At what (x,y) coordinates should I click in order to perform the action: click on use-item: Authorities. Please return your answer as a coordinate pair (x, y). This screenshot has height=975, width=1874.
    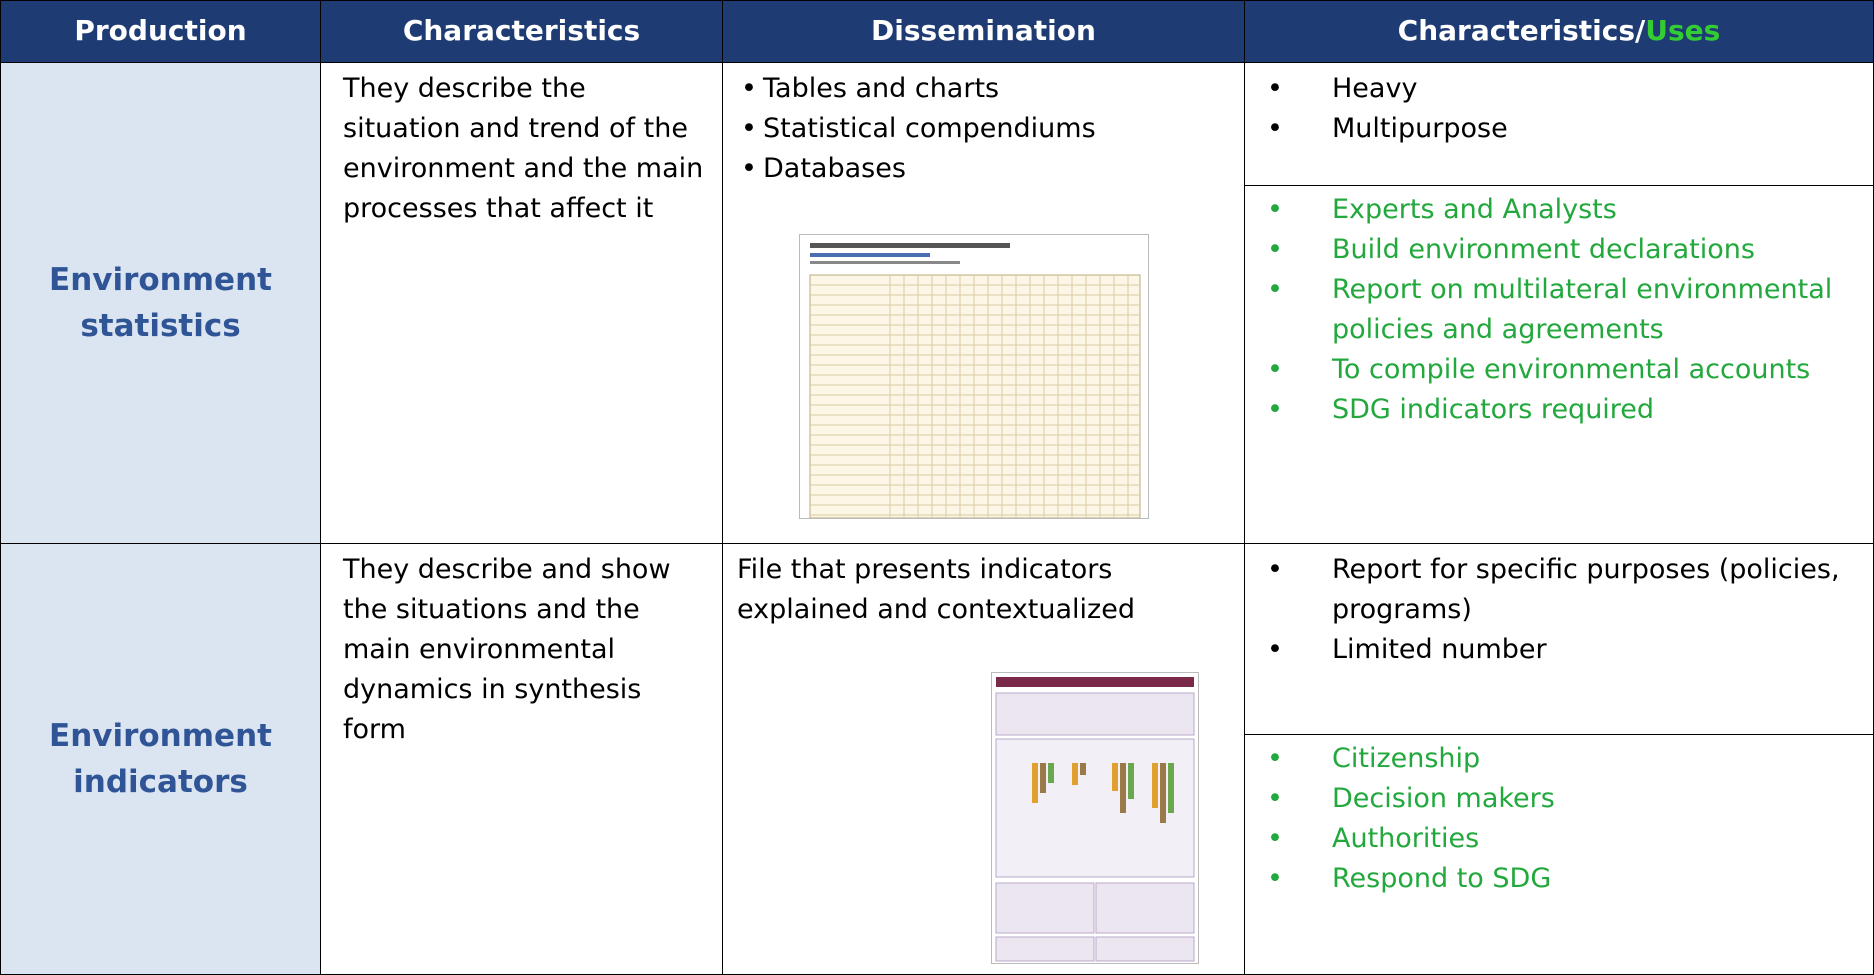
    Looking at the image, I should click on (1552, 839).